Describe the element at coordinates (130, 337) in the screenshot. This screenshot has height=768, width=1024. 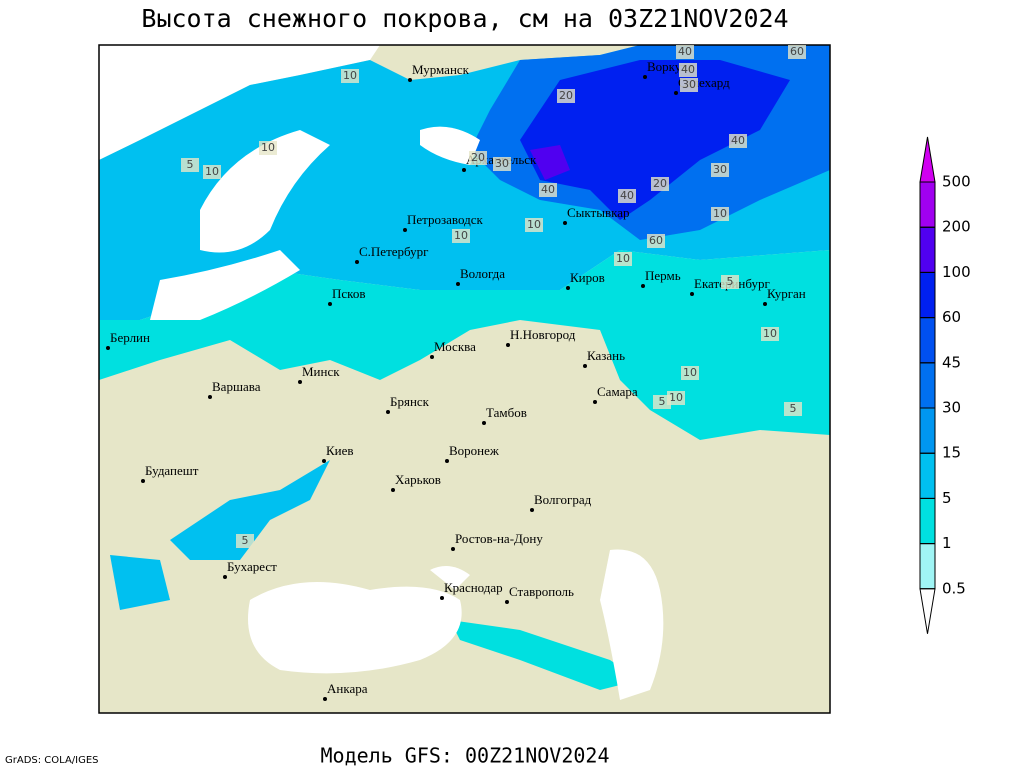
I see `city-label: Берлин` at that location.